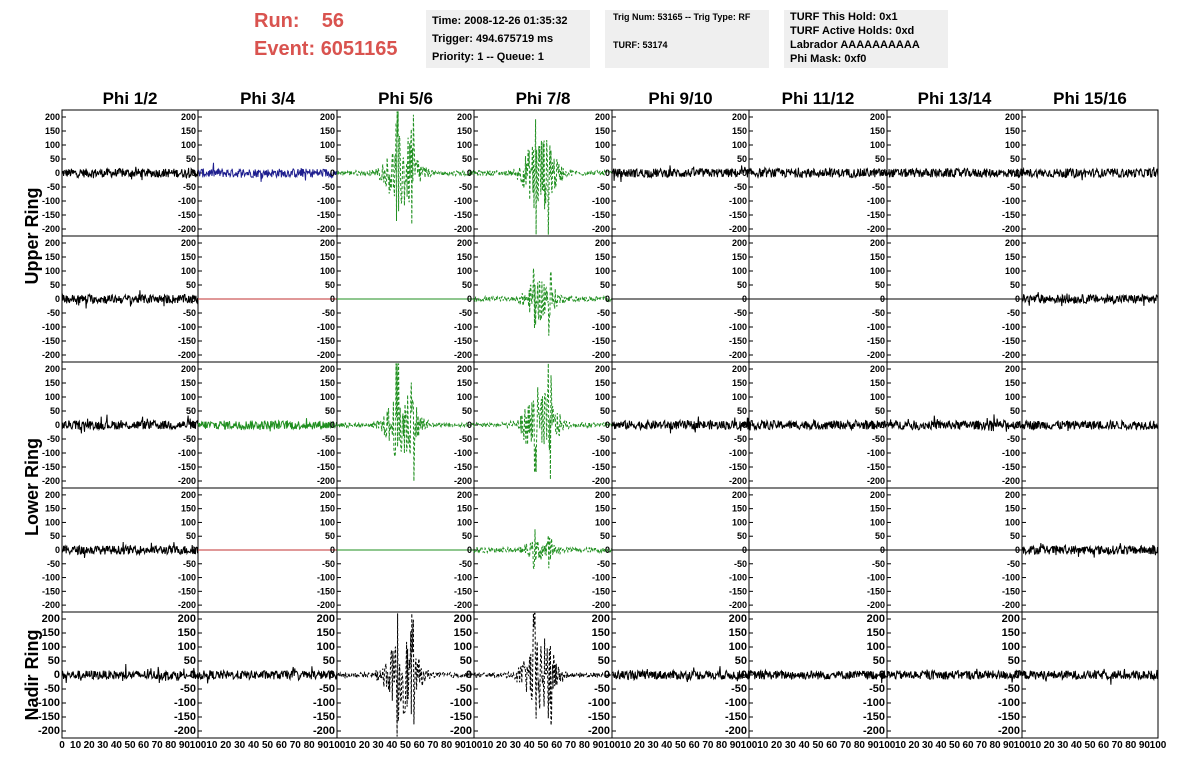 This screenshot has width=1196, height=772. Describe the element at coordinates (1011, 578) in the screenshot. I see `y-tick-label-r4-c8--100: -100` at that location.